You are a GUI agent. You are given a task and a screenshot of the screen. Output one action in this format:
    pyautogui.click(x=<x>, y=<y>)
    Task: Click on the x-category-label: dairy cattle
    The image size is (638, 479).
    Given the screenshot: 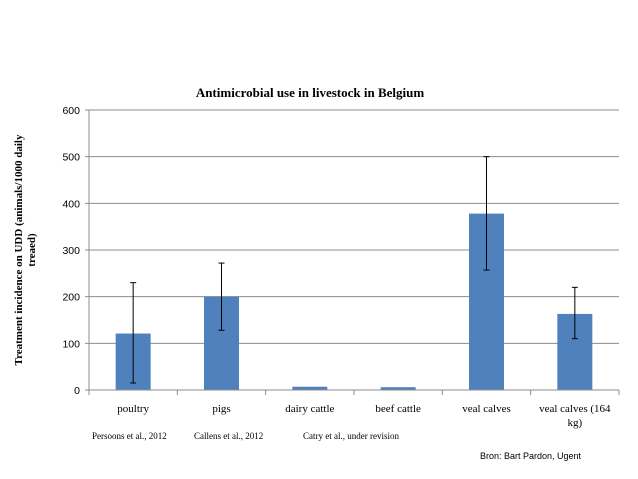 What is the action you would take?
    pyautogui.click(x=309, y=409)
    